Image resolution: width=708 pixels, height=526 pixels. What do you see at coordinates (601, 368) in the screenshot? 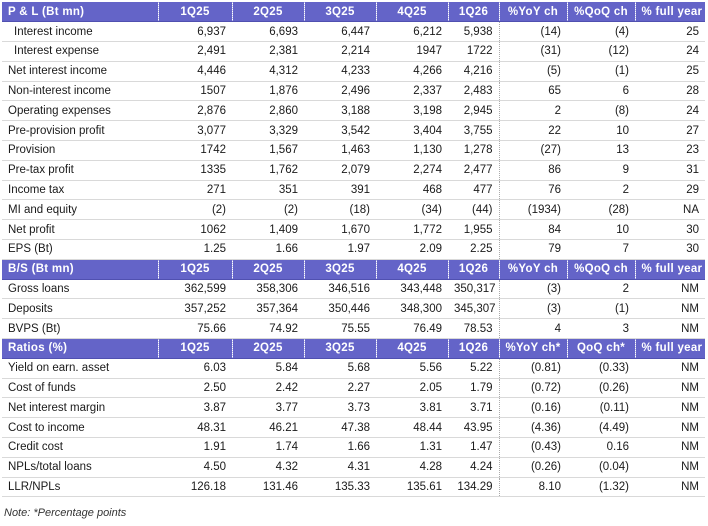
I see `cell-value: (0.33)` at bounding box center [601, 368].